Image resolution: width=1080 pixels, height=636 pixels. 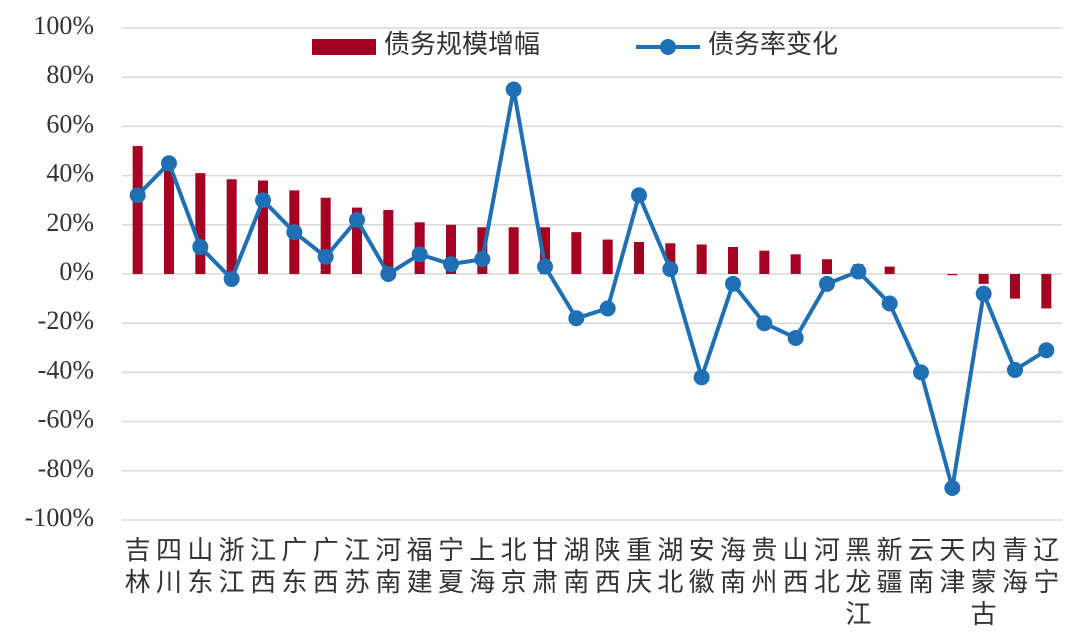 I want to click on x-tick-label: 广西, so click(x=326, y=566).